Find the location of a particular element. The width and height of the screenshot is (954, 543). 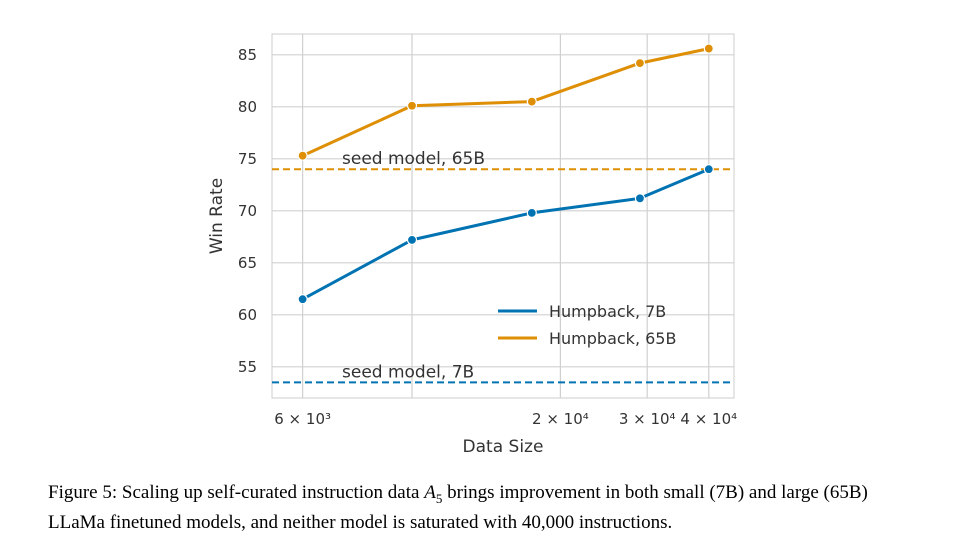

x-tick-label: 4 × 10⁴ is located at coordinates (708, 419).